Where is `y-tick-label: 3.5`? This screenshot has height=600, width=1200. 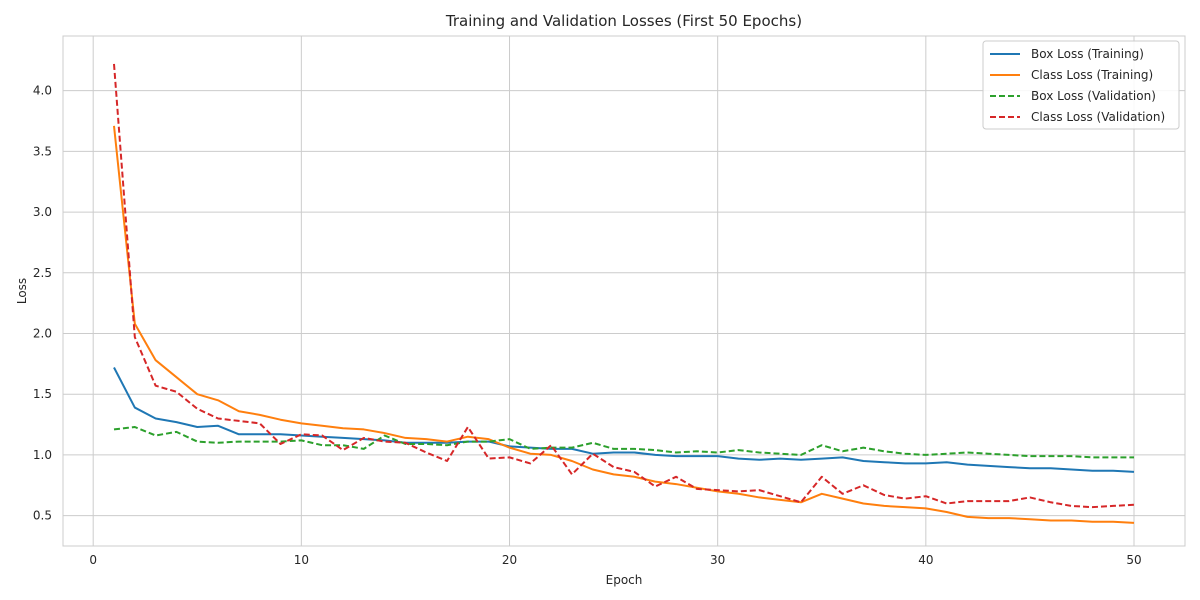
y-tick-label: 3.5 is located at coordinates (42, 151).